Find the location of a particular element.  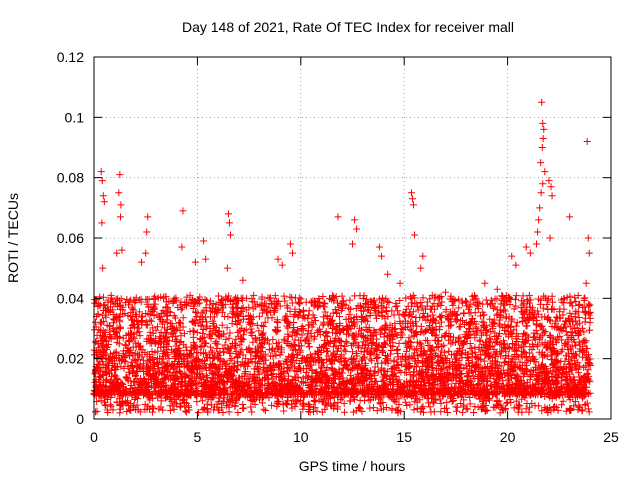

y-tick-label: 0.1 is located at coordinates (75, 117).